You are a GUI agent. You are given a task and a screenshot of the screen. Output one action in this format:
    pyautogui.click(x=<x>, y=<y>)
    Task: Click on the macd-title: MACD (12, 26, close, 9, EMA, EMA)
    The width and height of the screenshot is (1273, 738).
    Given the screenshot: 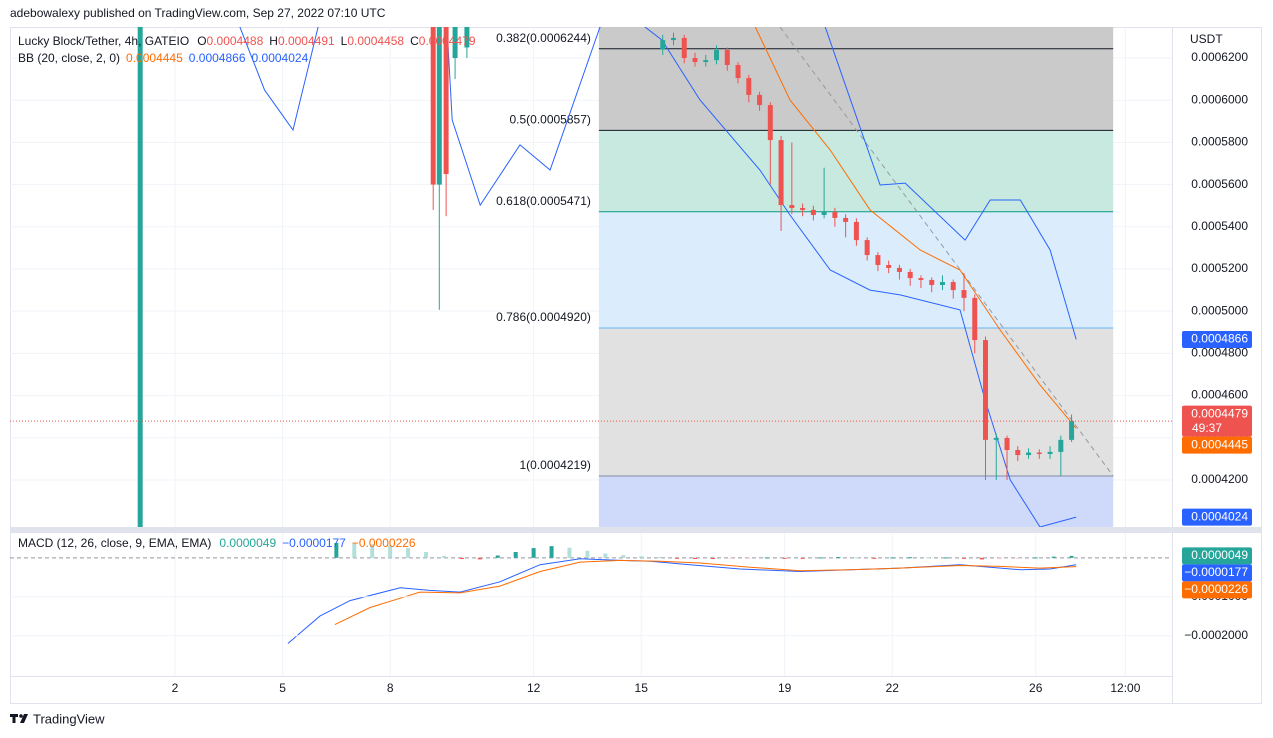 What is the action you would take?
    pyautogui.click(x=114, y=543)
    